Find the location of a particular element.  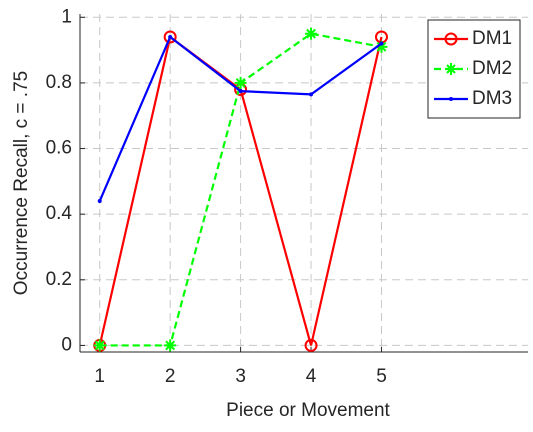

legend-label: DM2 is located at coordinates (492, 68).